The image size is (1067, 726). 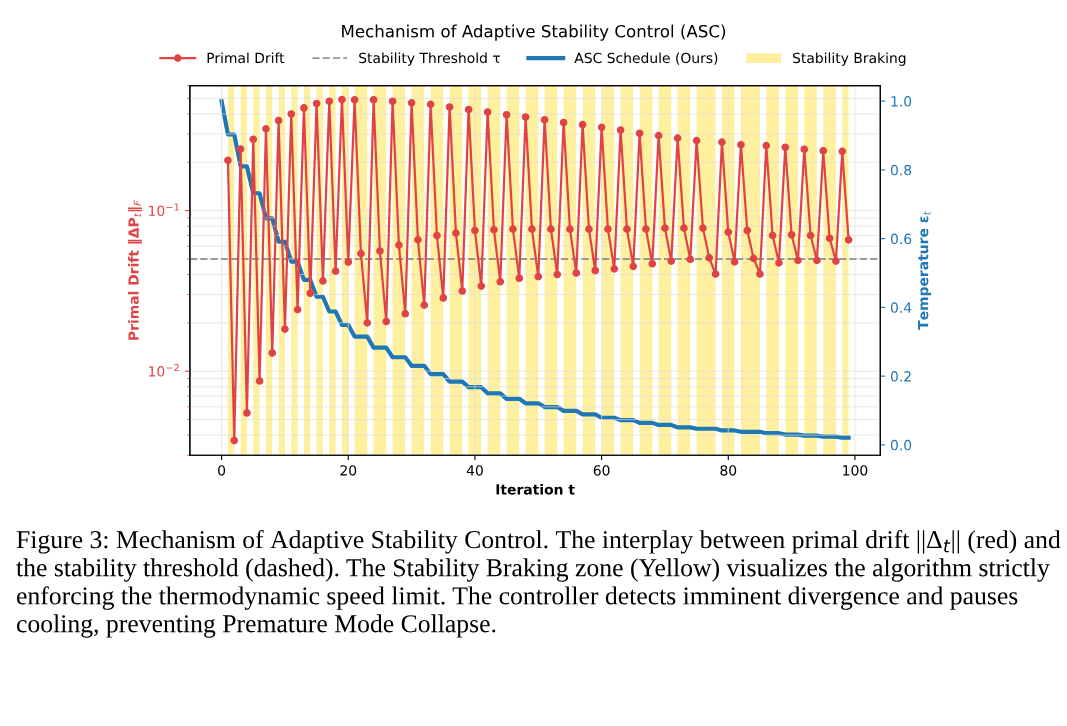 What do you see at coordinates (925, 270) in the screenshot?
I see `y2-axis-title: Temperature ε$_{t}$` at bounding box center [925, 270].